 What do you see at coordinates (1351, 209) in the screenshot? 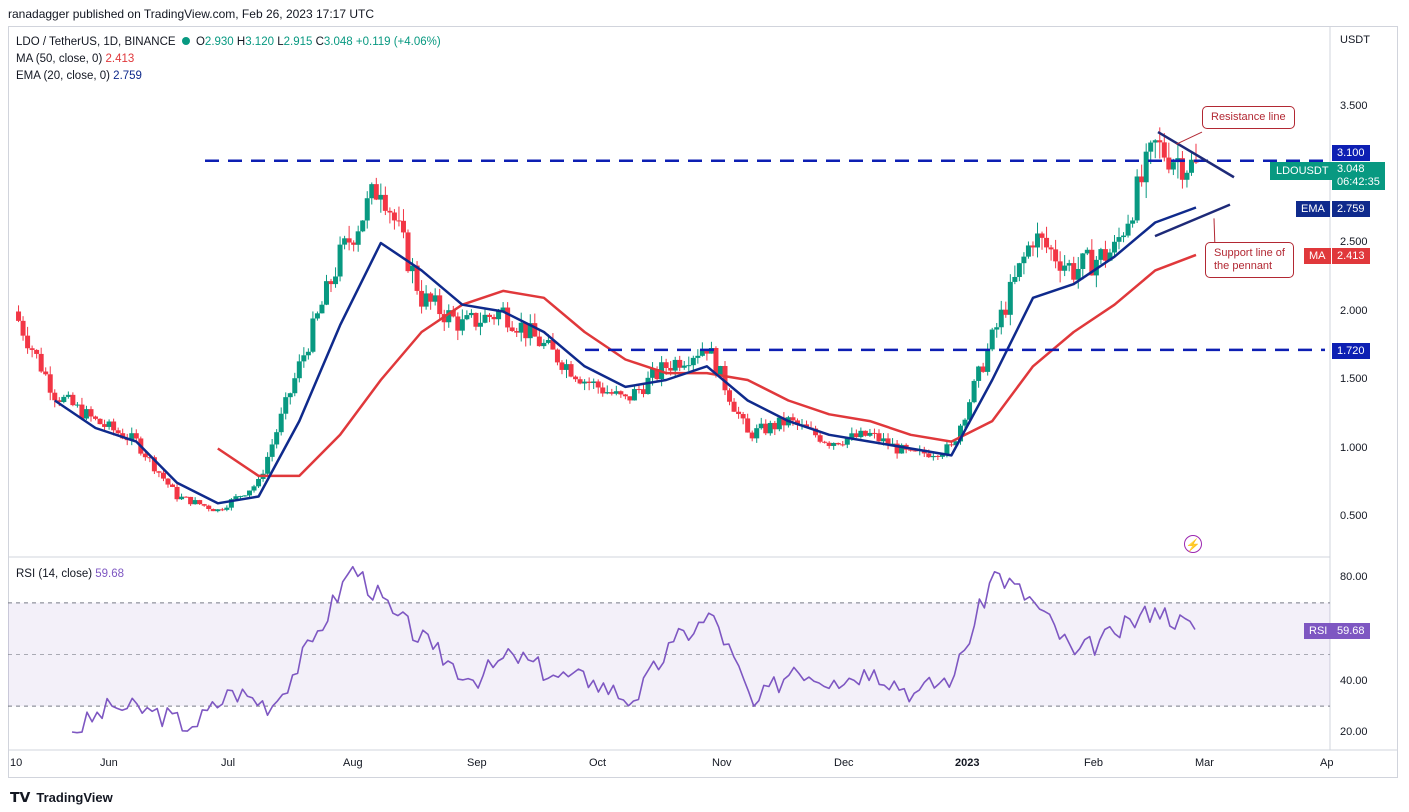
I see `ema-value-tag: 2.759` at bounding box center [1351, 209].